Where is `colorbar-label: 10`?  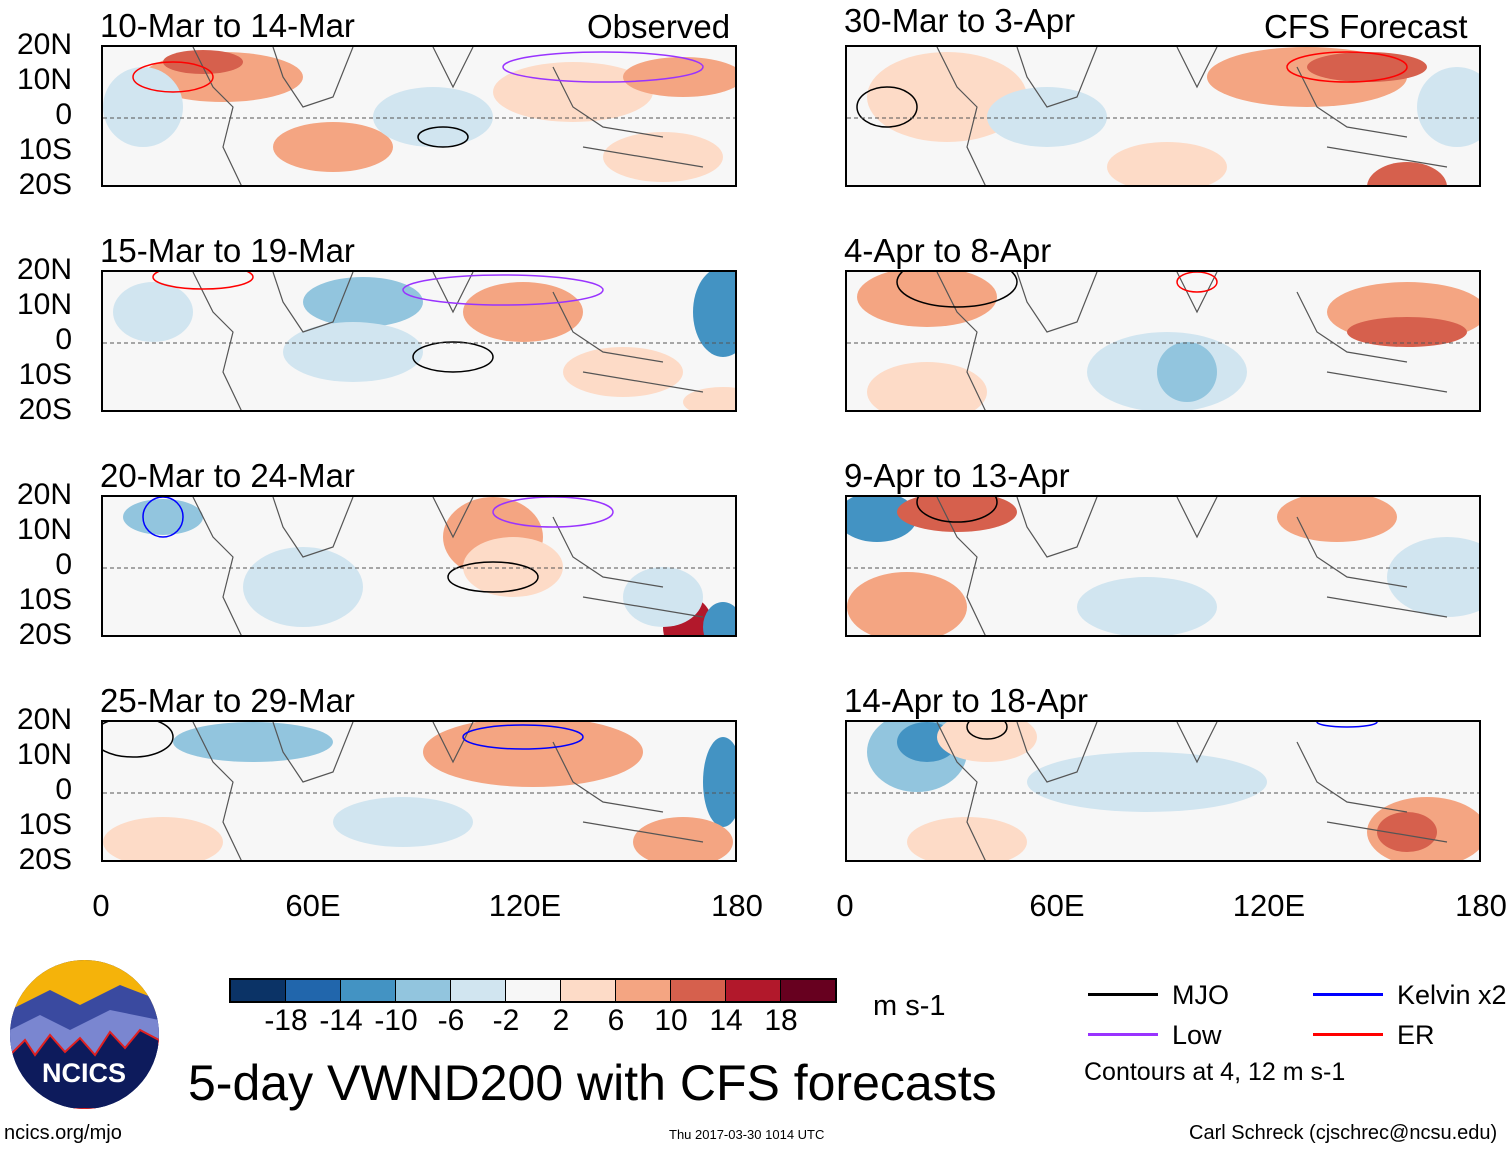 colorbar-label: 10 is located at coordinates (671, 1020).